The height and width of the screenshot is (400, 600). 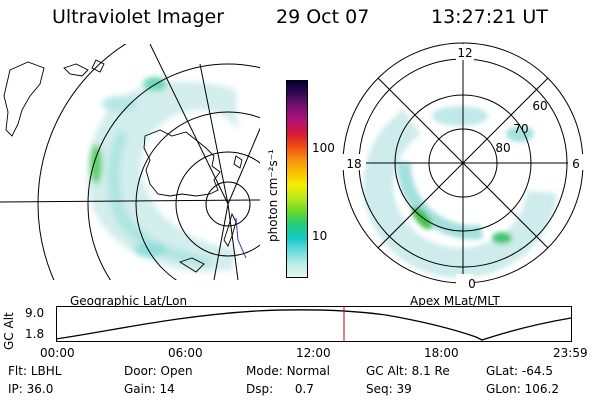 I want to click on colorbar-tick-100: 100, so click(x=323, y=148).